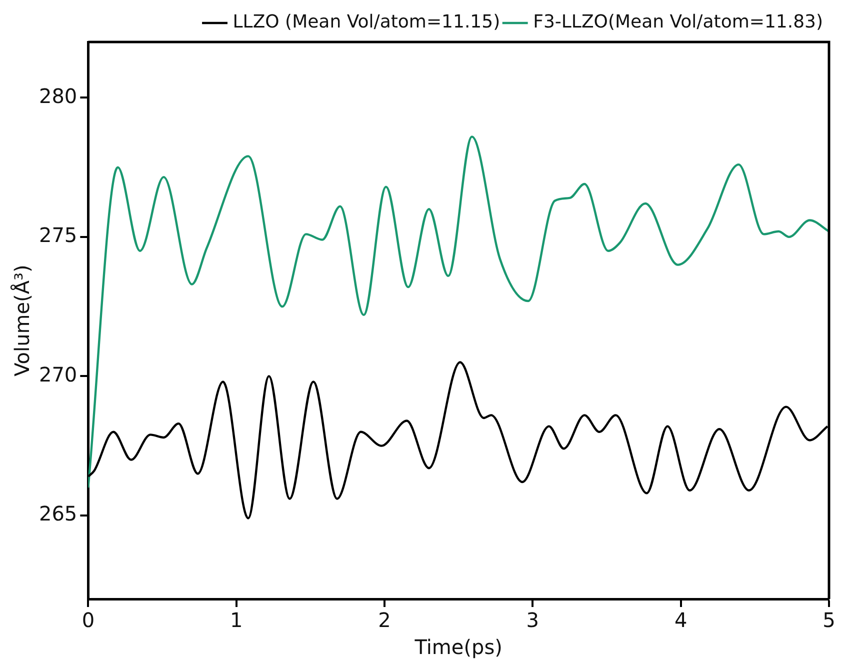  Describe the element at coordinates (236, 620) in the screenshot. I see `x-tick-label: 1` at that location.